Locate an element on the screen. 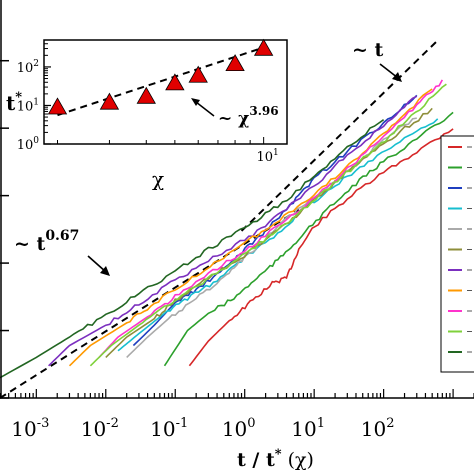 This screenshot has width=474, height=474. inset-arrow-shaft is located at coordinates (205, 109).